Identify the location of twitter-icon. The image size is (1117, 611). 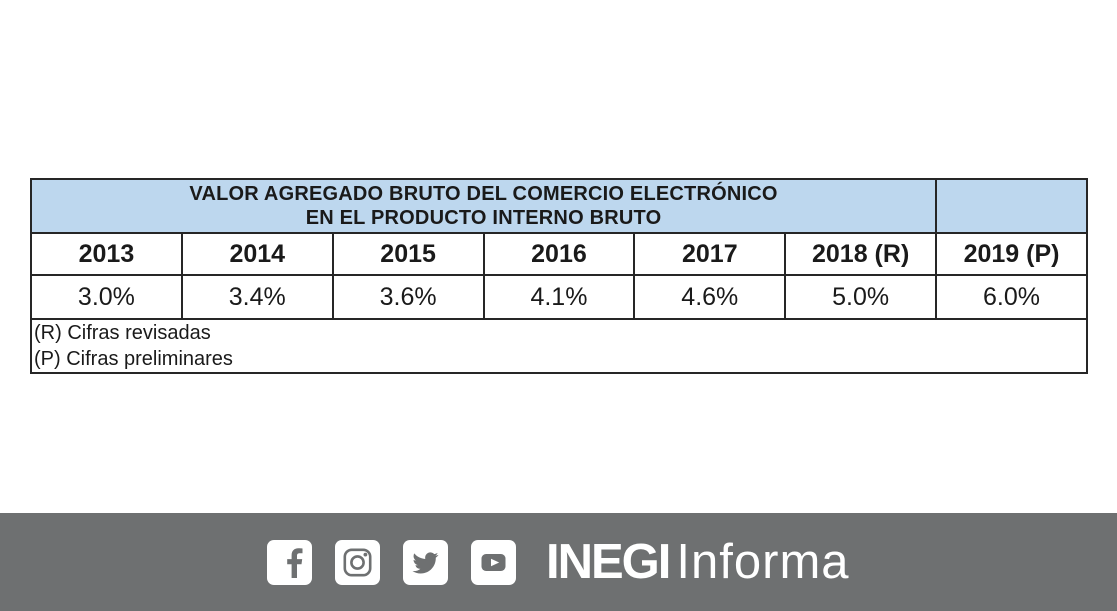
(425, 562).